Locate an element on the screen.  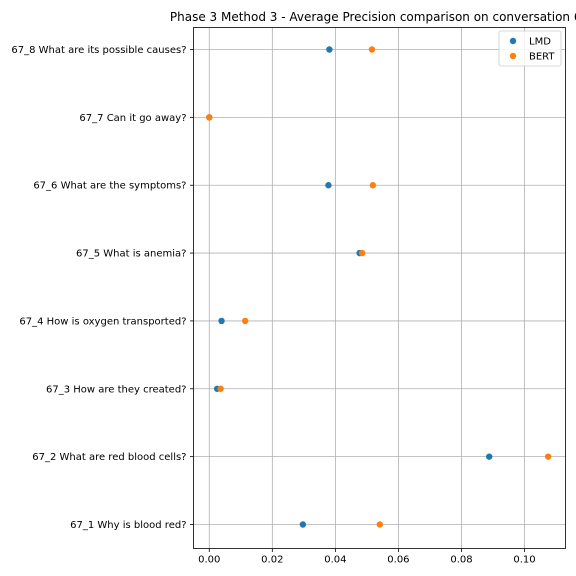
y-tick-label: 67_6 What are the symptoms? is located at coordinates (109, 186).